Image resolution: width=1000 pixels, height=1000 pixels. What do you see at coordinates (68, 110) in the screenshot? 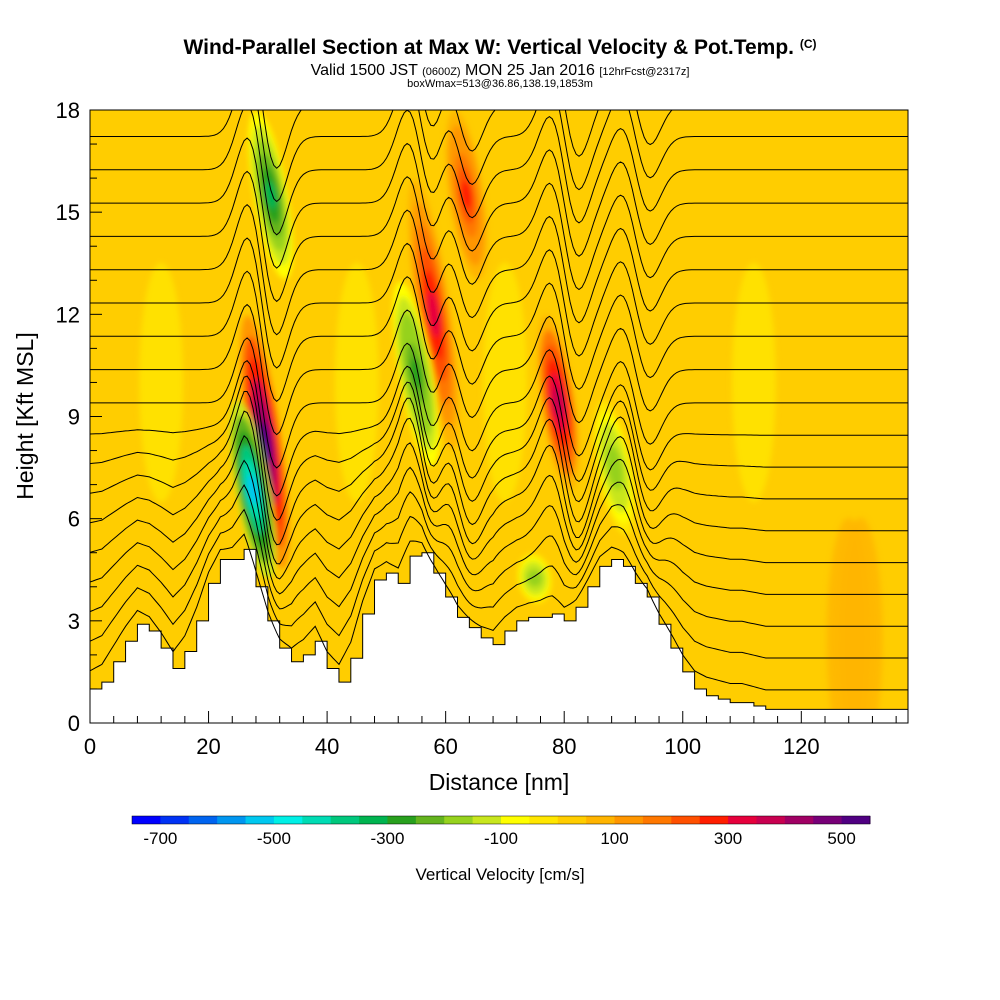
I see `y-tick-label: 18` at bounding box center [68, 110].